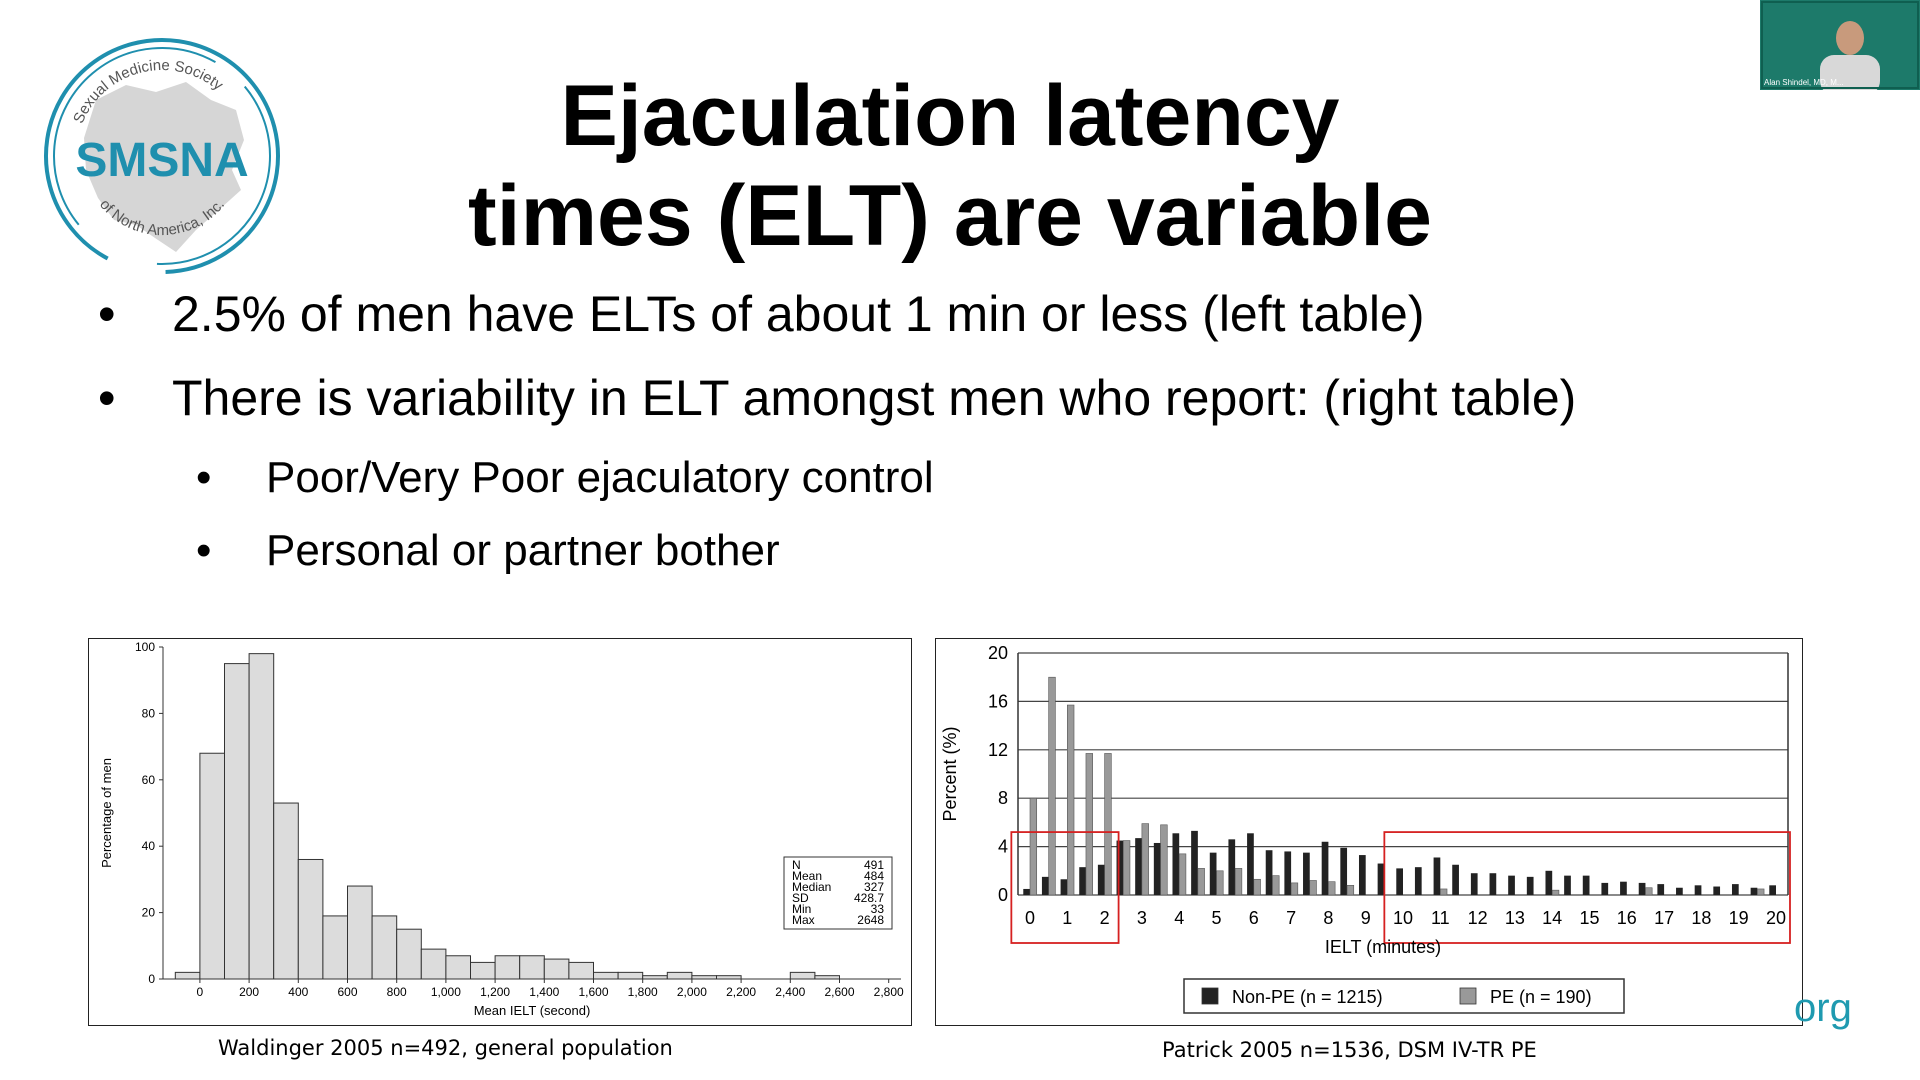 The height and width of the screenshot is (1080, 1920). Describe the element at coordinates (1627, 918) in the screenshot. I see `x-tick-label: 16` at that location.